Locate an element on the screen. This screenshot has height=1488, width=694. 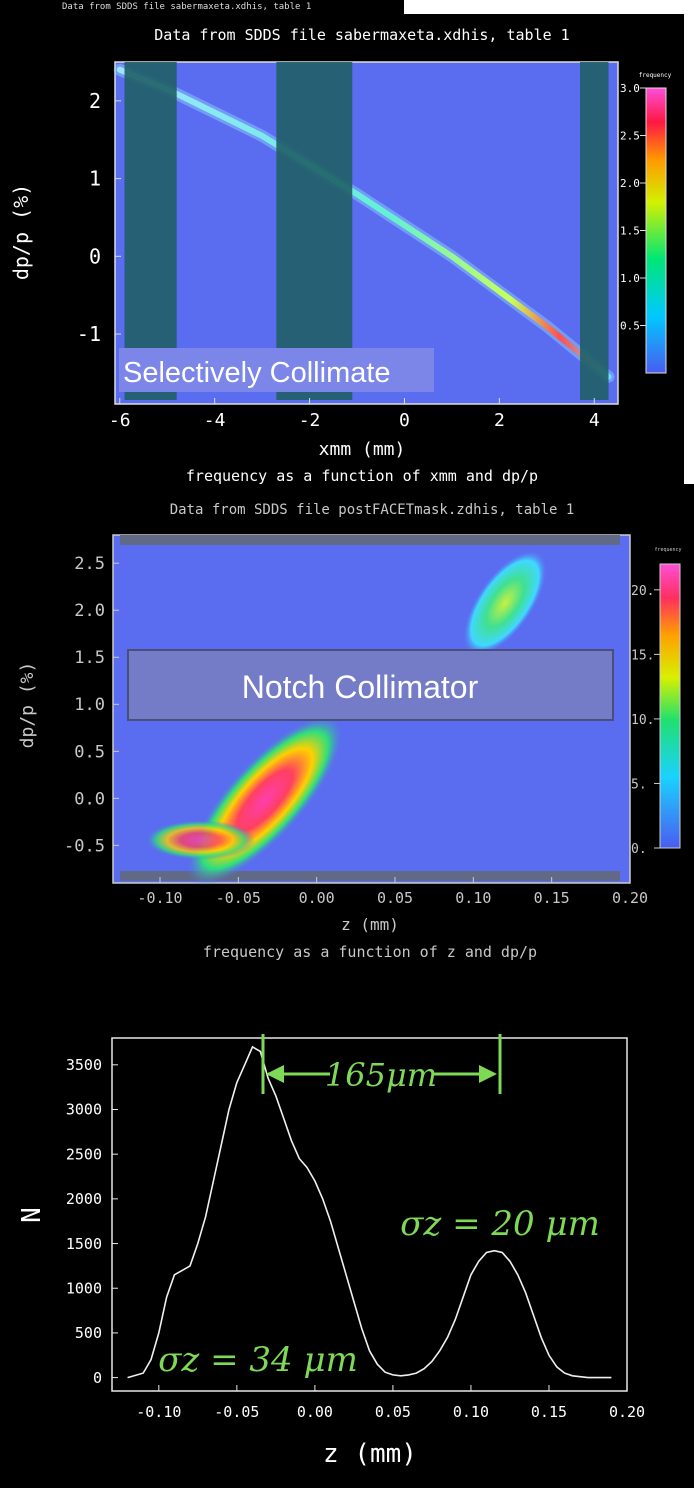
x-tick-label: -2 is located at coordinates (310, 420).